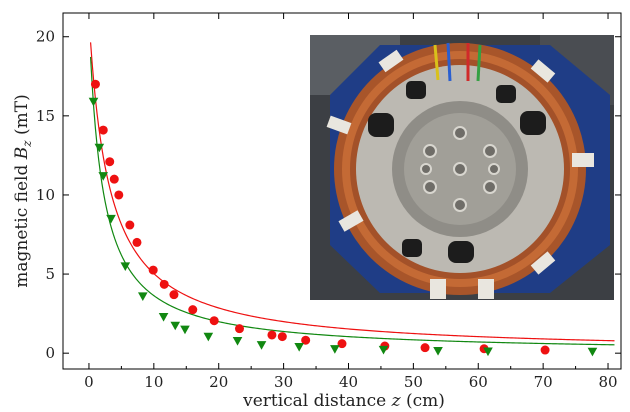 The height and width of the screenshot is (412, 630). What do you see at coordinates (218, 382) in the screenshot?
I see `x-tick-label: 20` at bounding box center [218, 382].